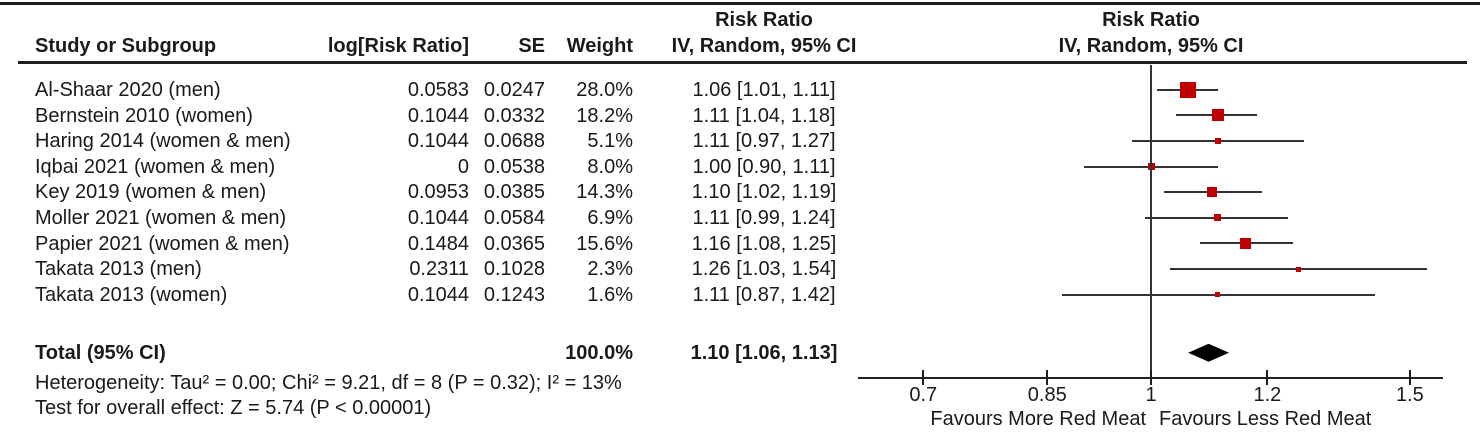 This screenshot has height=446, width=1480. Describe the element at coordinates (439, 269) in the screenshot. I see `log-risk-ratio-value: 0.2311` at that location.